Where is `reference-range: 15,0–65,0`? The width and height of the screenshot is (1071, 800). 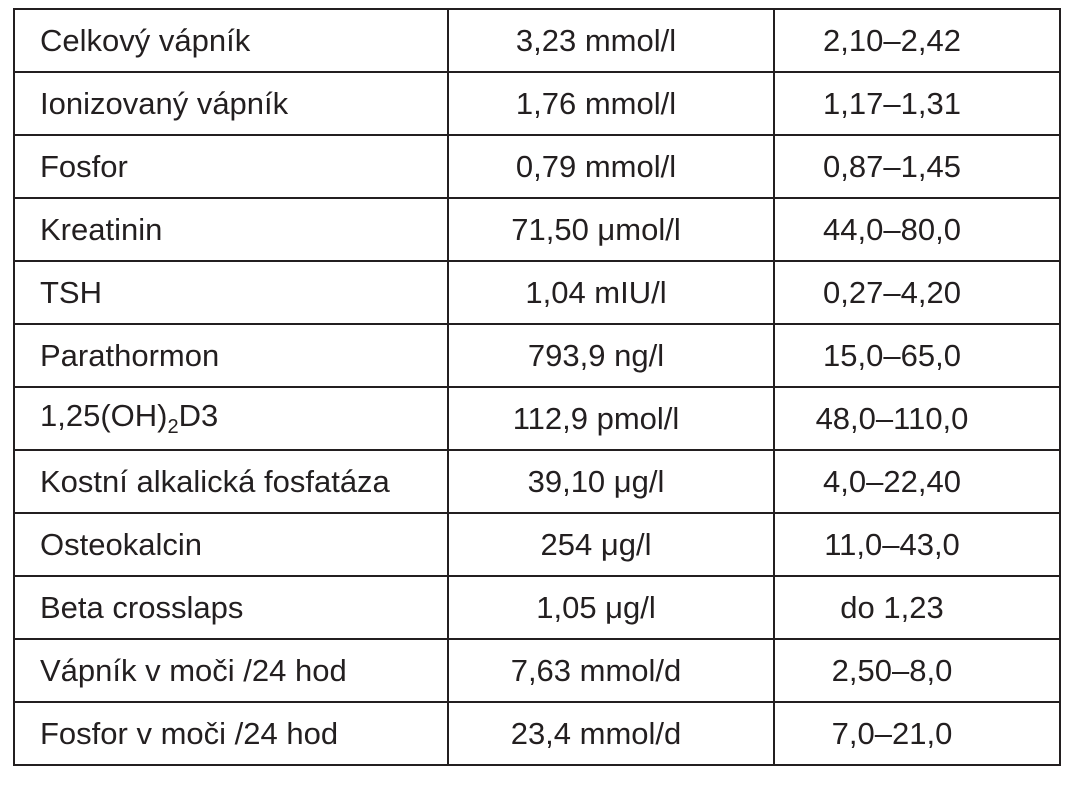 reference-range: 15,0–65,0 is located at coordinates (917, 355).